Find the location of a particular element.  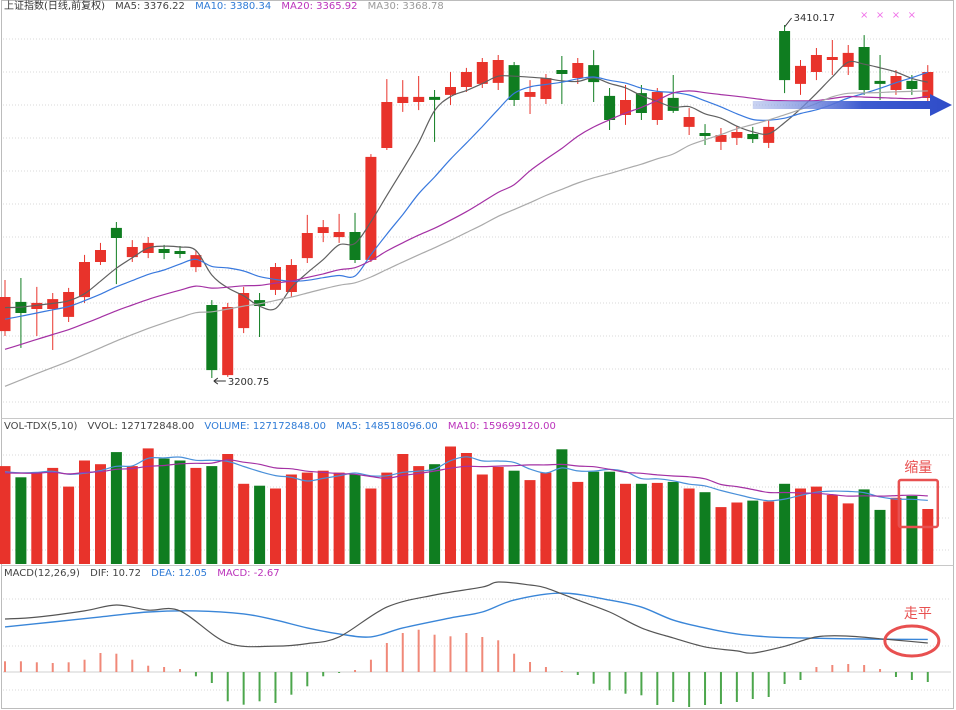

dif-line is located at coordinates (466, 617).